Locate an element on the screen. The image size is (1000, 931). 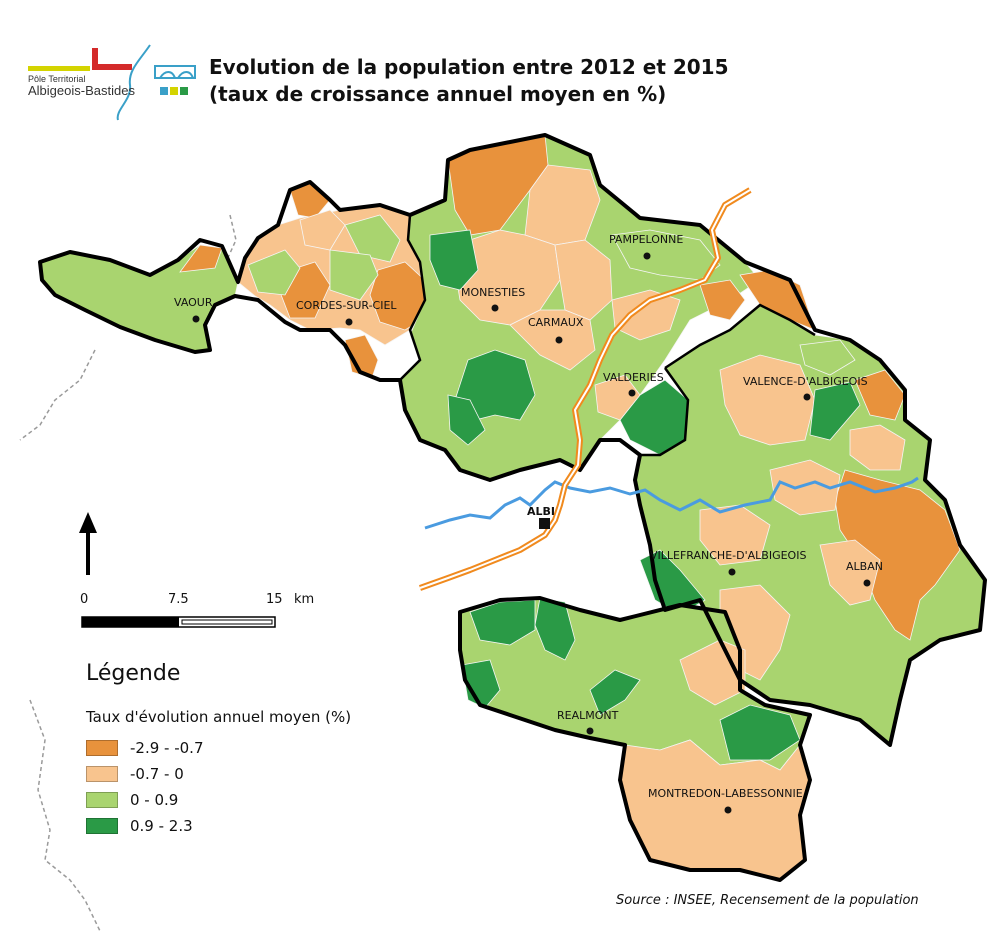
river is located at coordinates (671, 503).